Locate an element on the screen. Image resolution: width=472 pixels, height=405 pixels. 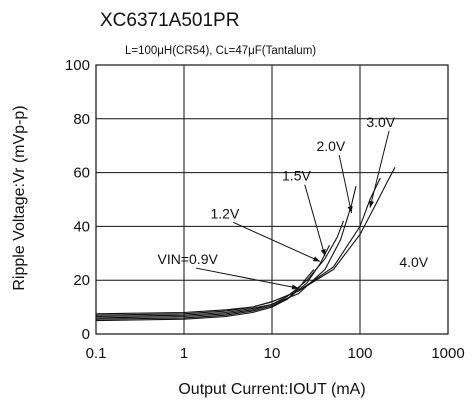
x-tick-label: 1000 is located at coordinates (447, 353).